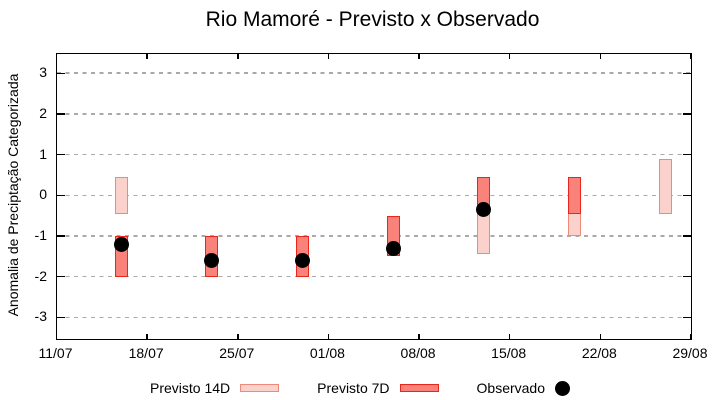 The image size is (720, 400). Describe the element at coordinates (599, 353) in the screenshot. I see `x-tick-label: 22/08` at that location.